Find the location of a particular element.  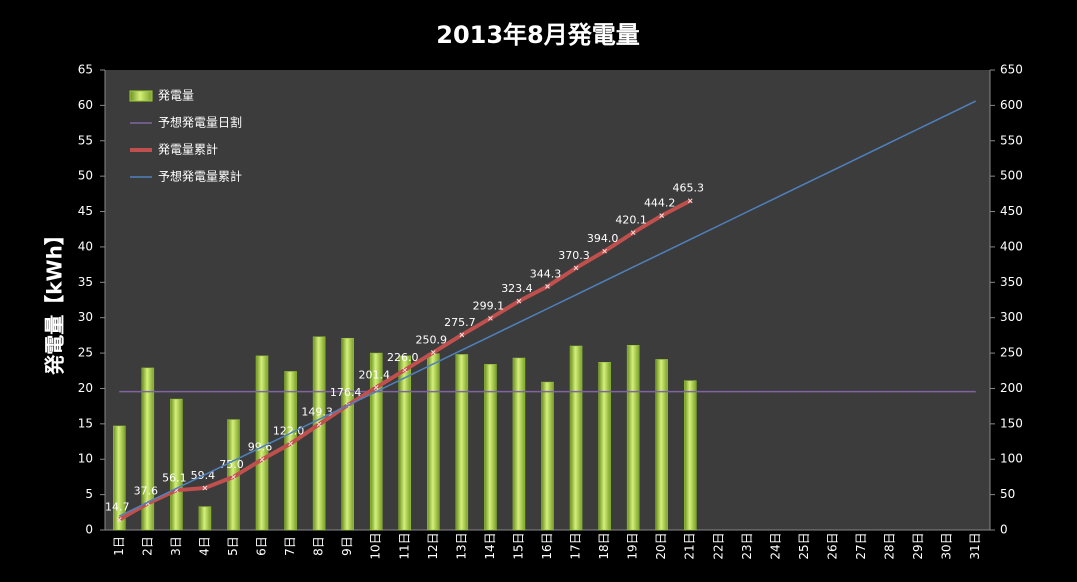

data-label: 122.0 is located at coordinates (289, 431).